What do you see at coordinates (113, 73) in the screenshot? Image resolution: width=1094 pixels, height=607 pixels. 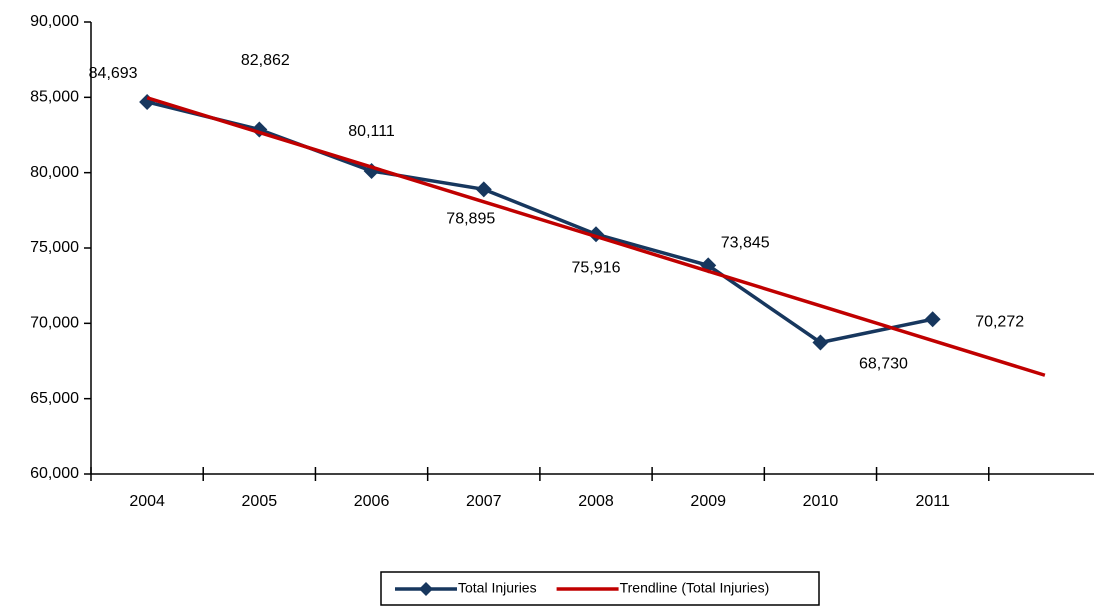 I see `data-label: 84,693` at bounding box center [113, 73].